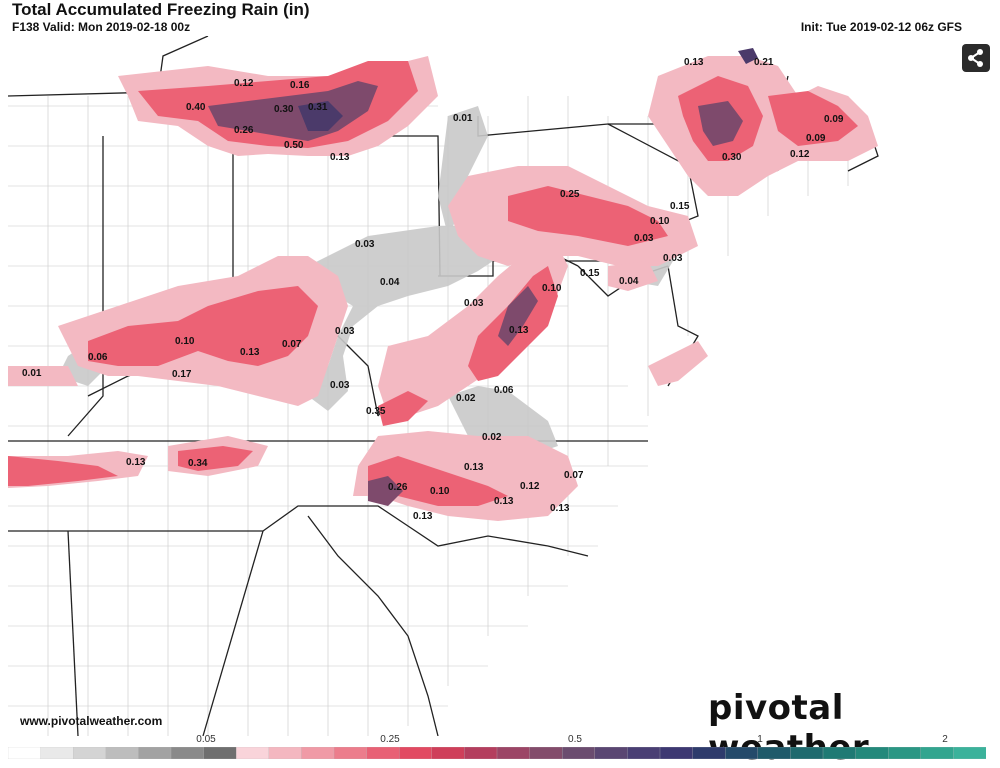  Describe the element at coordinates (390, 739) in the screenshot. I see `scale-tick-label: 0.25` at that location.